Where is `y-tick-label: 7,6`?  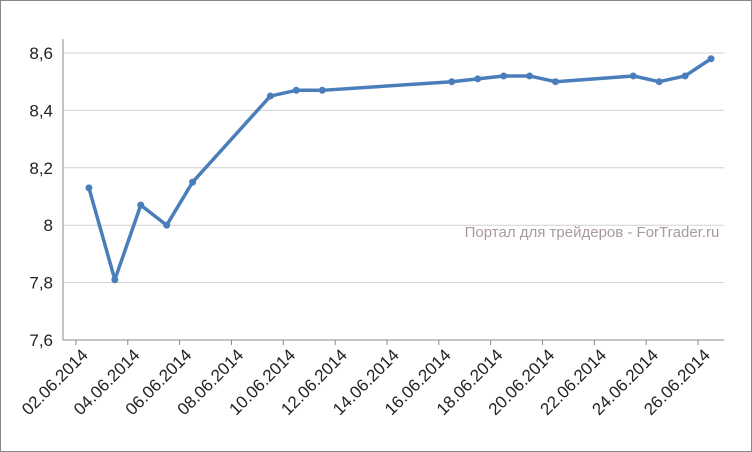
y-tick-label: 7,6 is located at coordinates (41, 340).